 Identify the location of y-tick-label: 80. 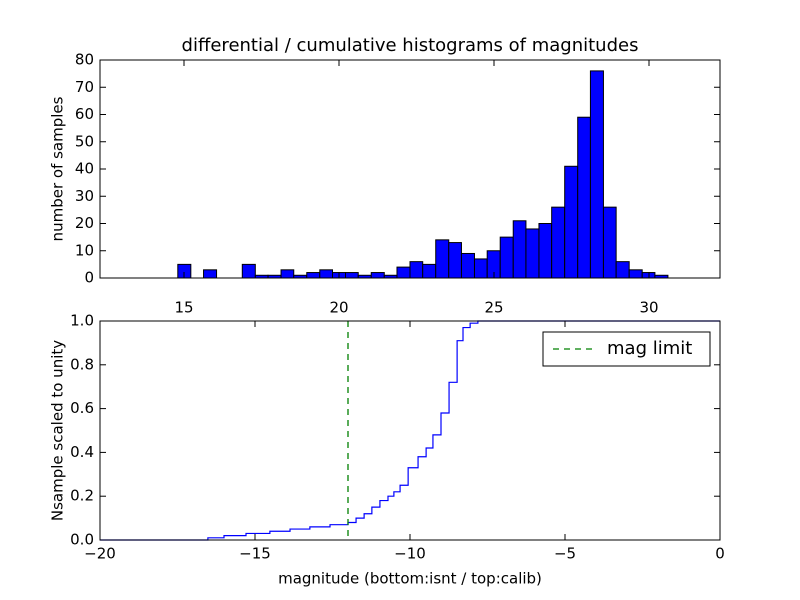
(84, 60).